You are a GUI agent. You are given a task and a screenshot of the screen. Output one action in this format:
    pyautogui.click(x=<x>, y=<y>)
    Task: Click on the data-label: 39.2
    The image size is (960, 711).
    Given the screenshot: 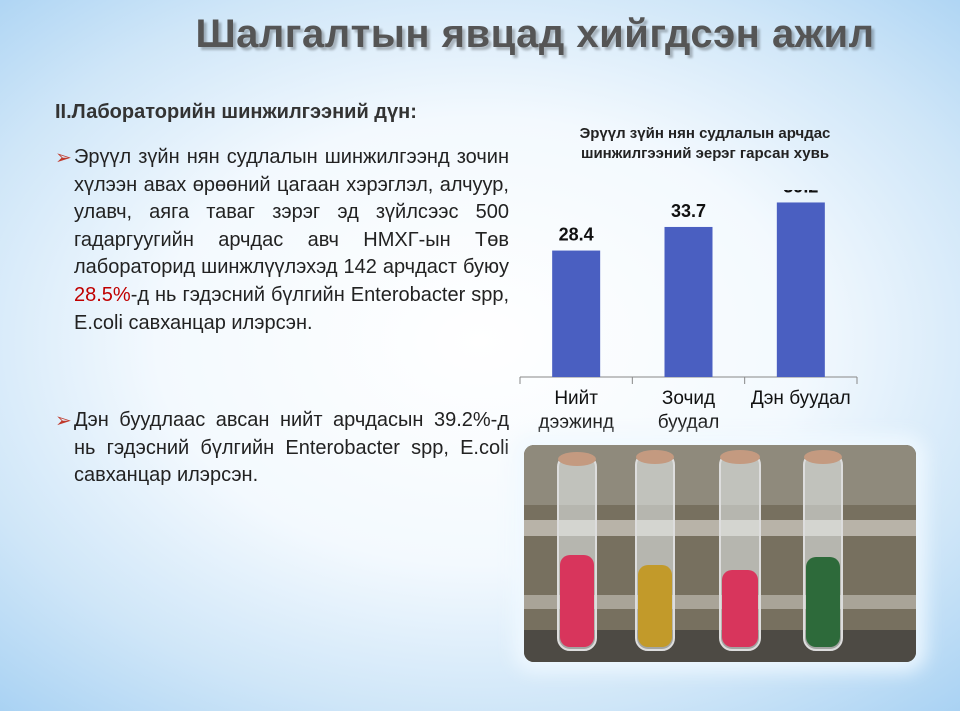 What is the action you would take?
    pyautogui.click(x=800, y=193)
    